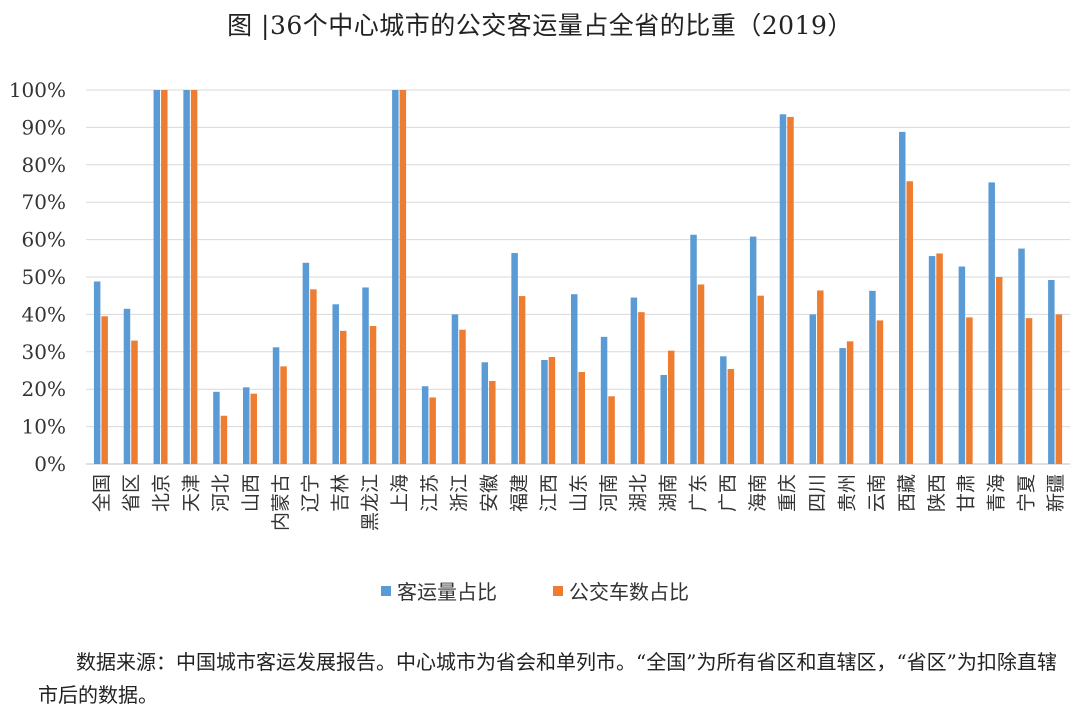 The image size is (1080, 717). I want to click on bar-series-1-四川, so click(813, 389).